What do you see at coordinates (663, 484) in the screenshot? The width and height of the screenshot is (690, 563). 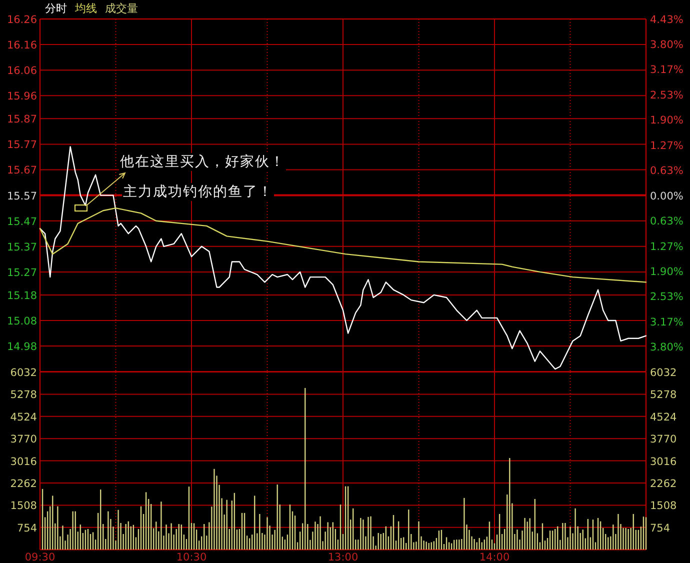 I see `y2-tick-label: 2262` at bounding box center [663, 484].